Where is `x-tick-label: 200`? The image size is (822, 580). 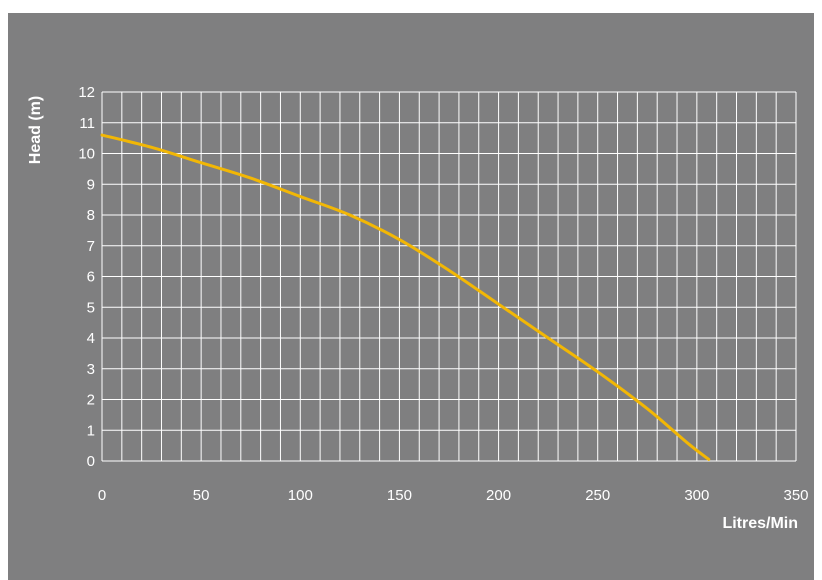 x-tick-label: 200 is located at coordinates (498, 495).